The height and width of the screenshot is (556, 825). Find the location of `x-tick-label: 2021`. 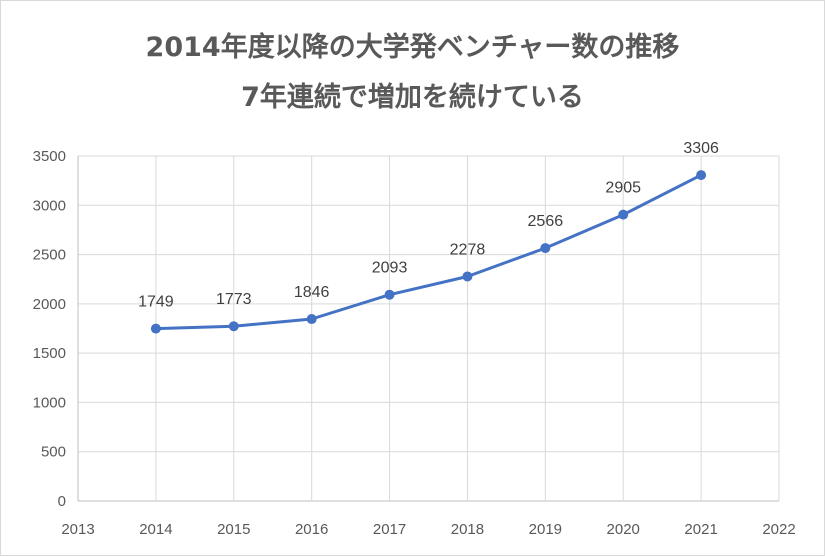

x-tick-label: 2021 is located at coordinates (700, 529).